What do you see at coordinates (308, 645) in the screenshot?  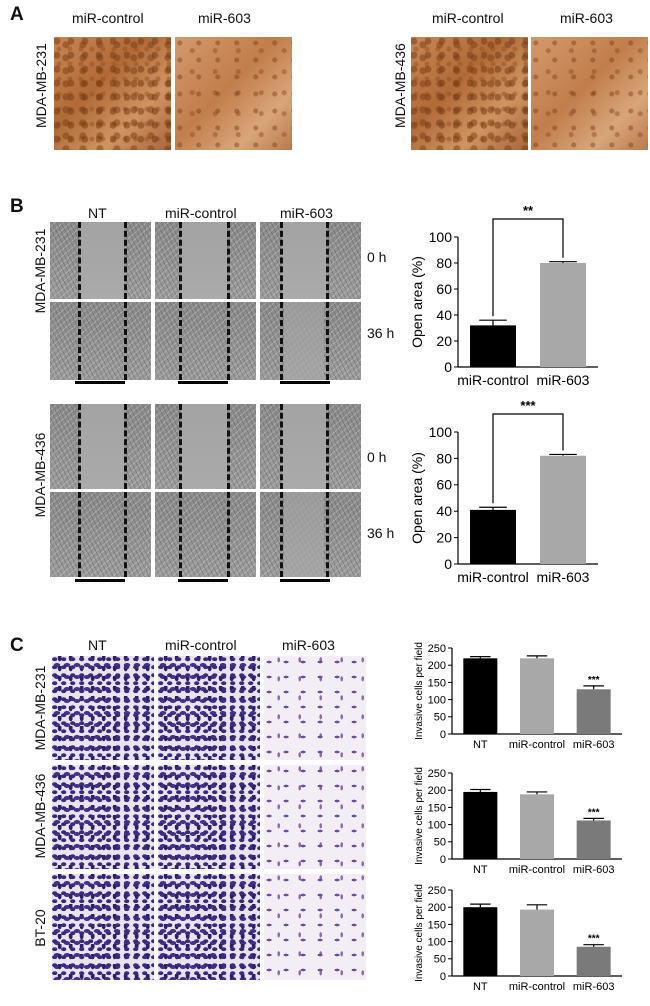 I see `panel-c-col-mir603: miR-603` at bounding box center [308, 645].